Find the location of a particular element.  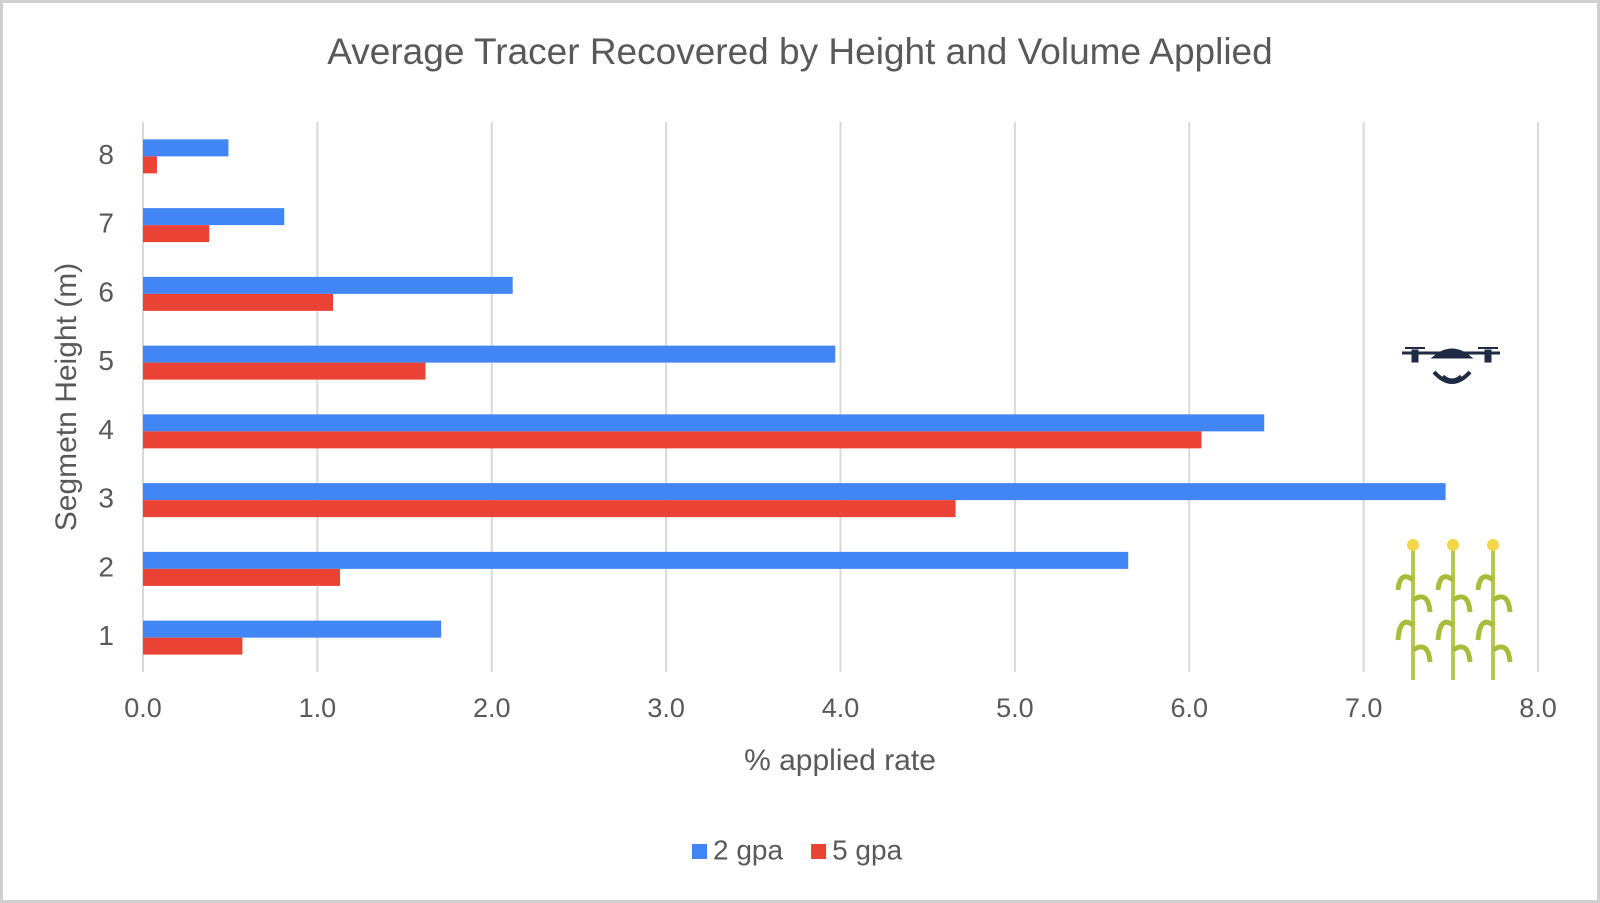

x-tick-label: 2.0 is located at coordinates (492, 708).